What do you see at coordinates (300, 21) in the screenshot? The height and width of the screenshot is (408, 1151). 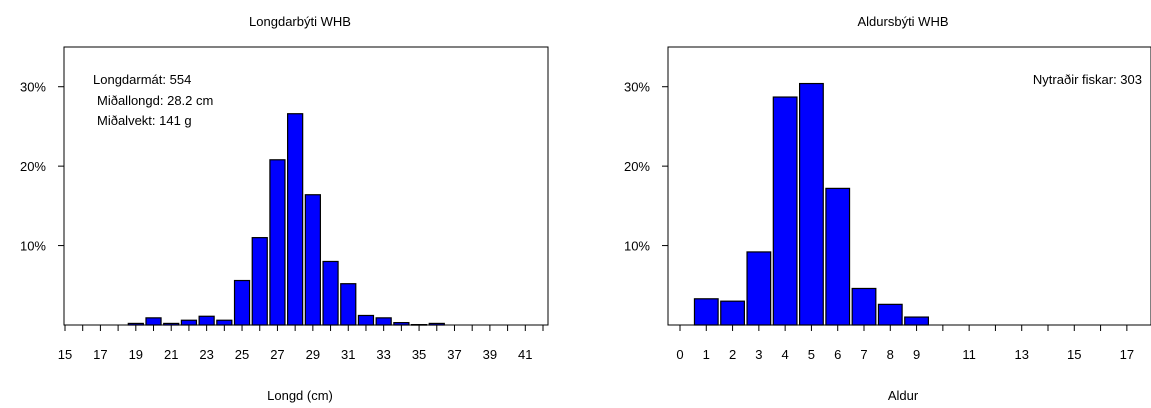 I see `length-chart-title: Longdarbýti WHB` at bounding box center [300, 21].